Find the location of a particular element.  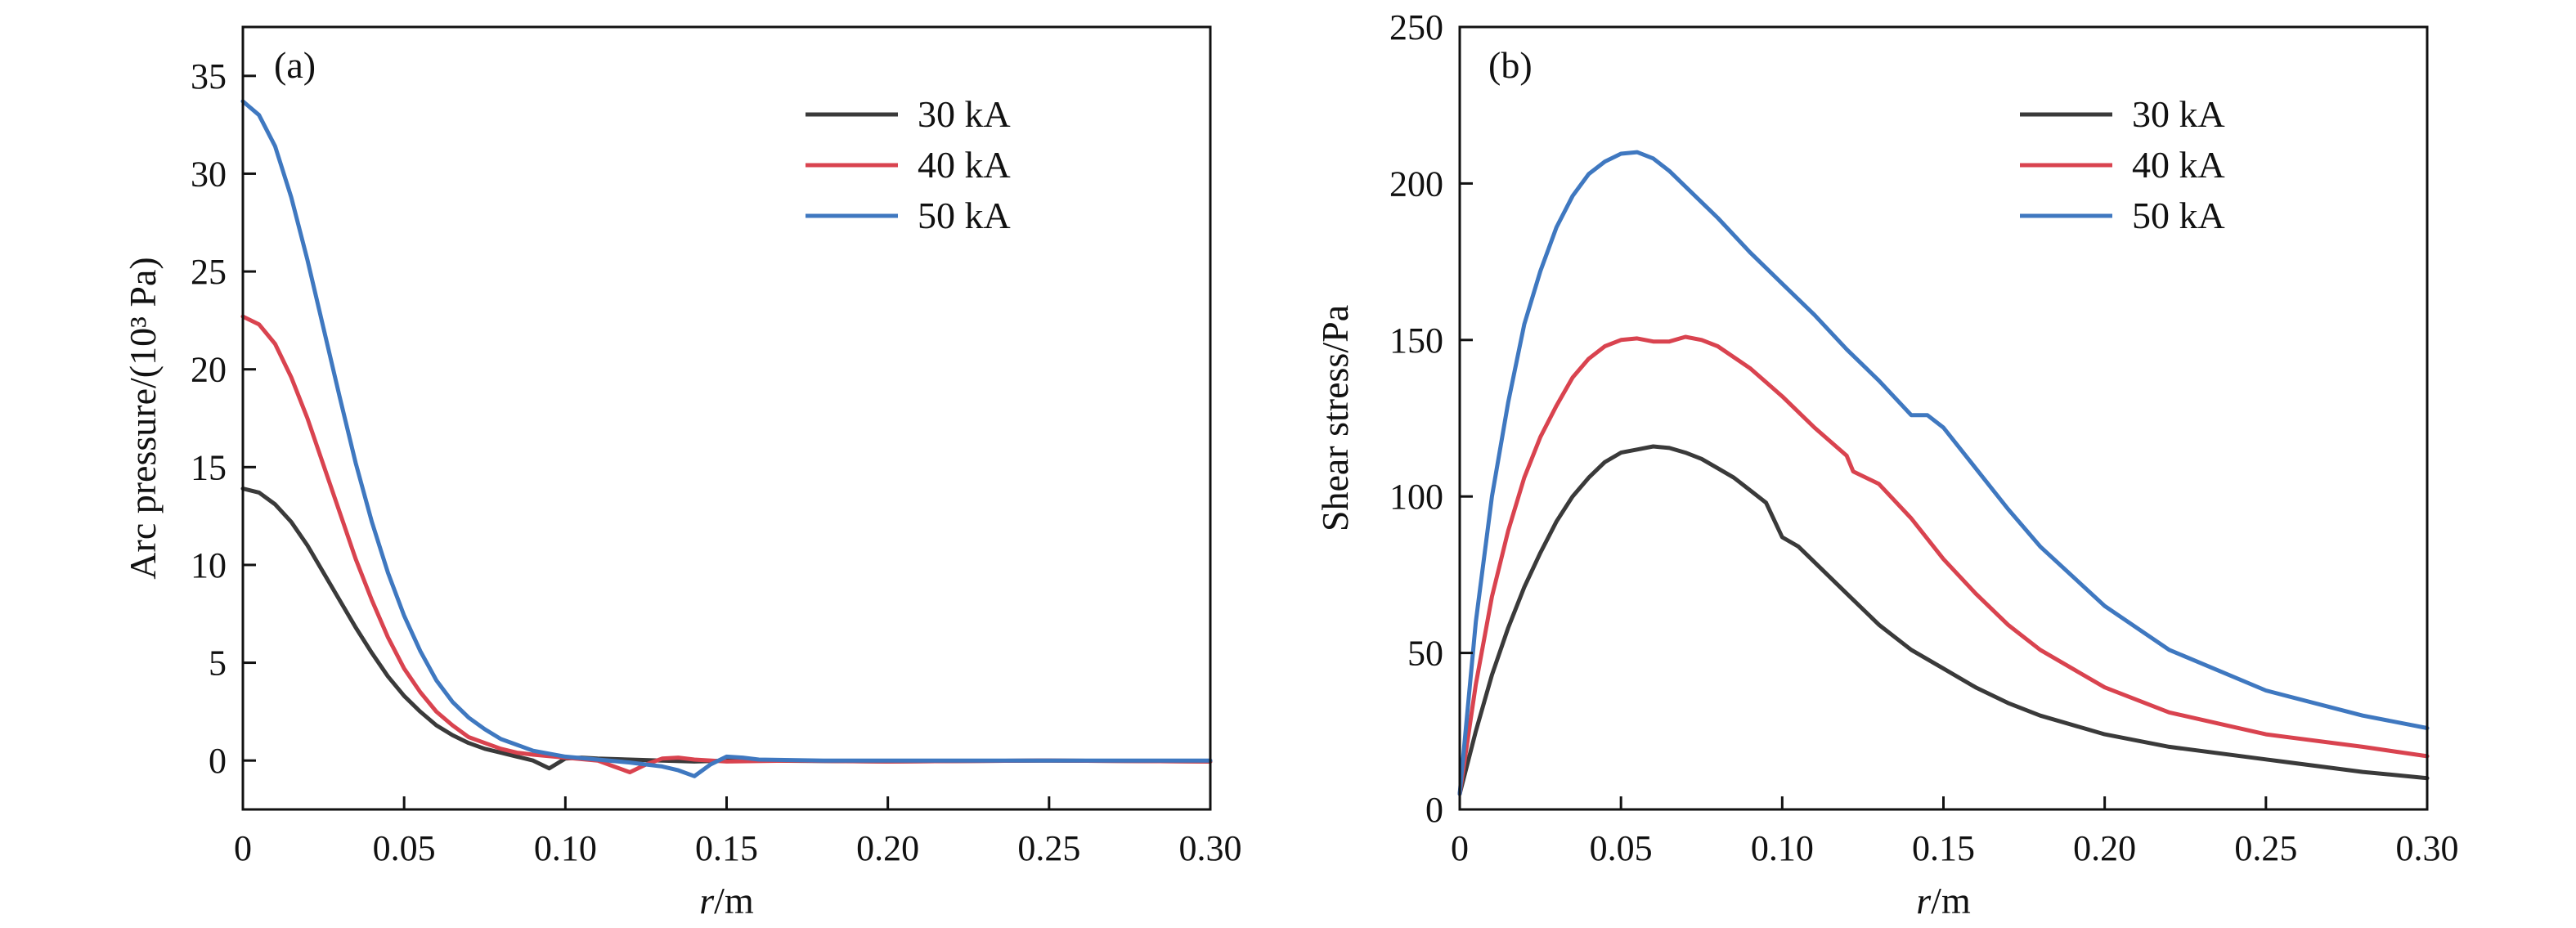

y-axis-title: Shear stress/Pa is located at coordinates (1335, 418).